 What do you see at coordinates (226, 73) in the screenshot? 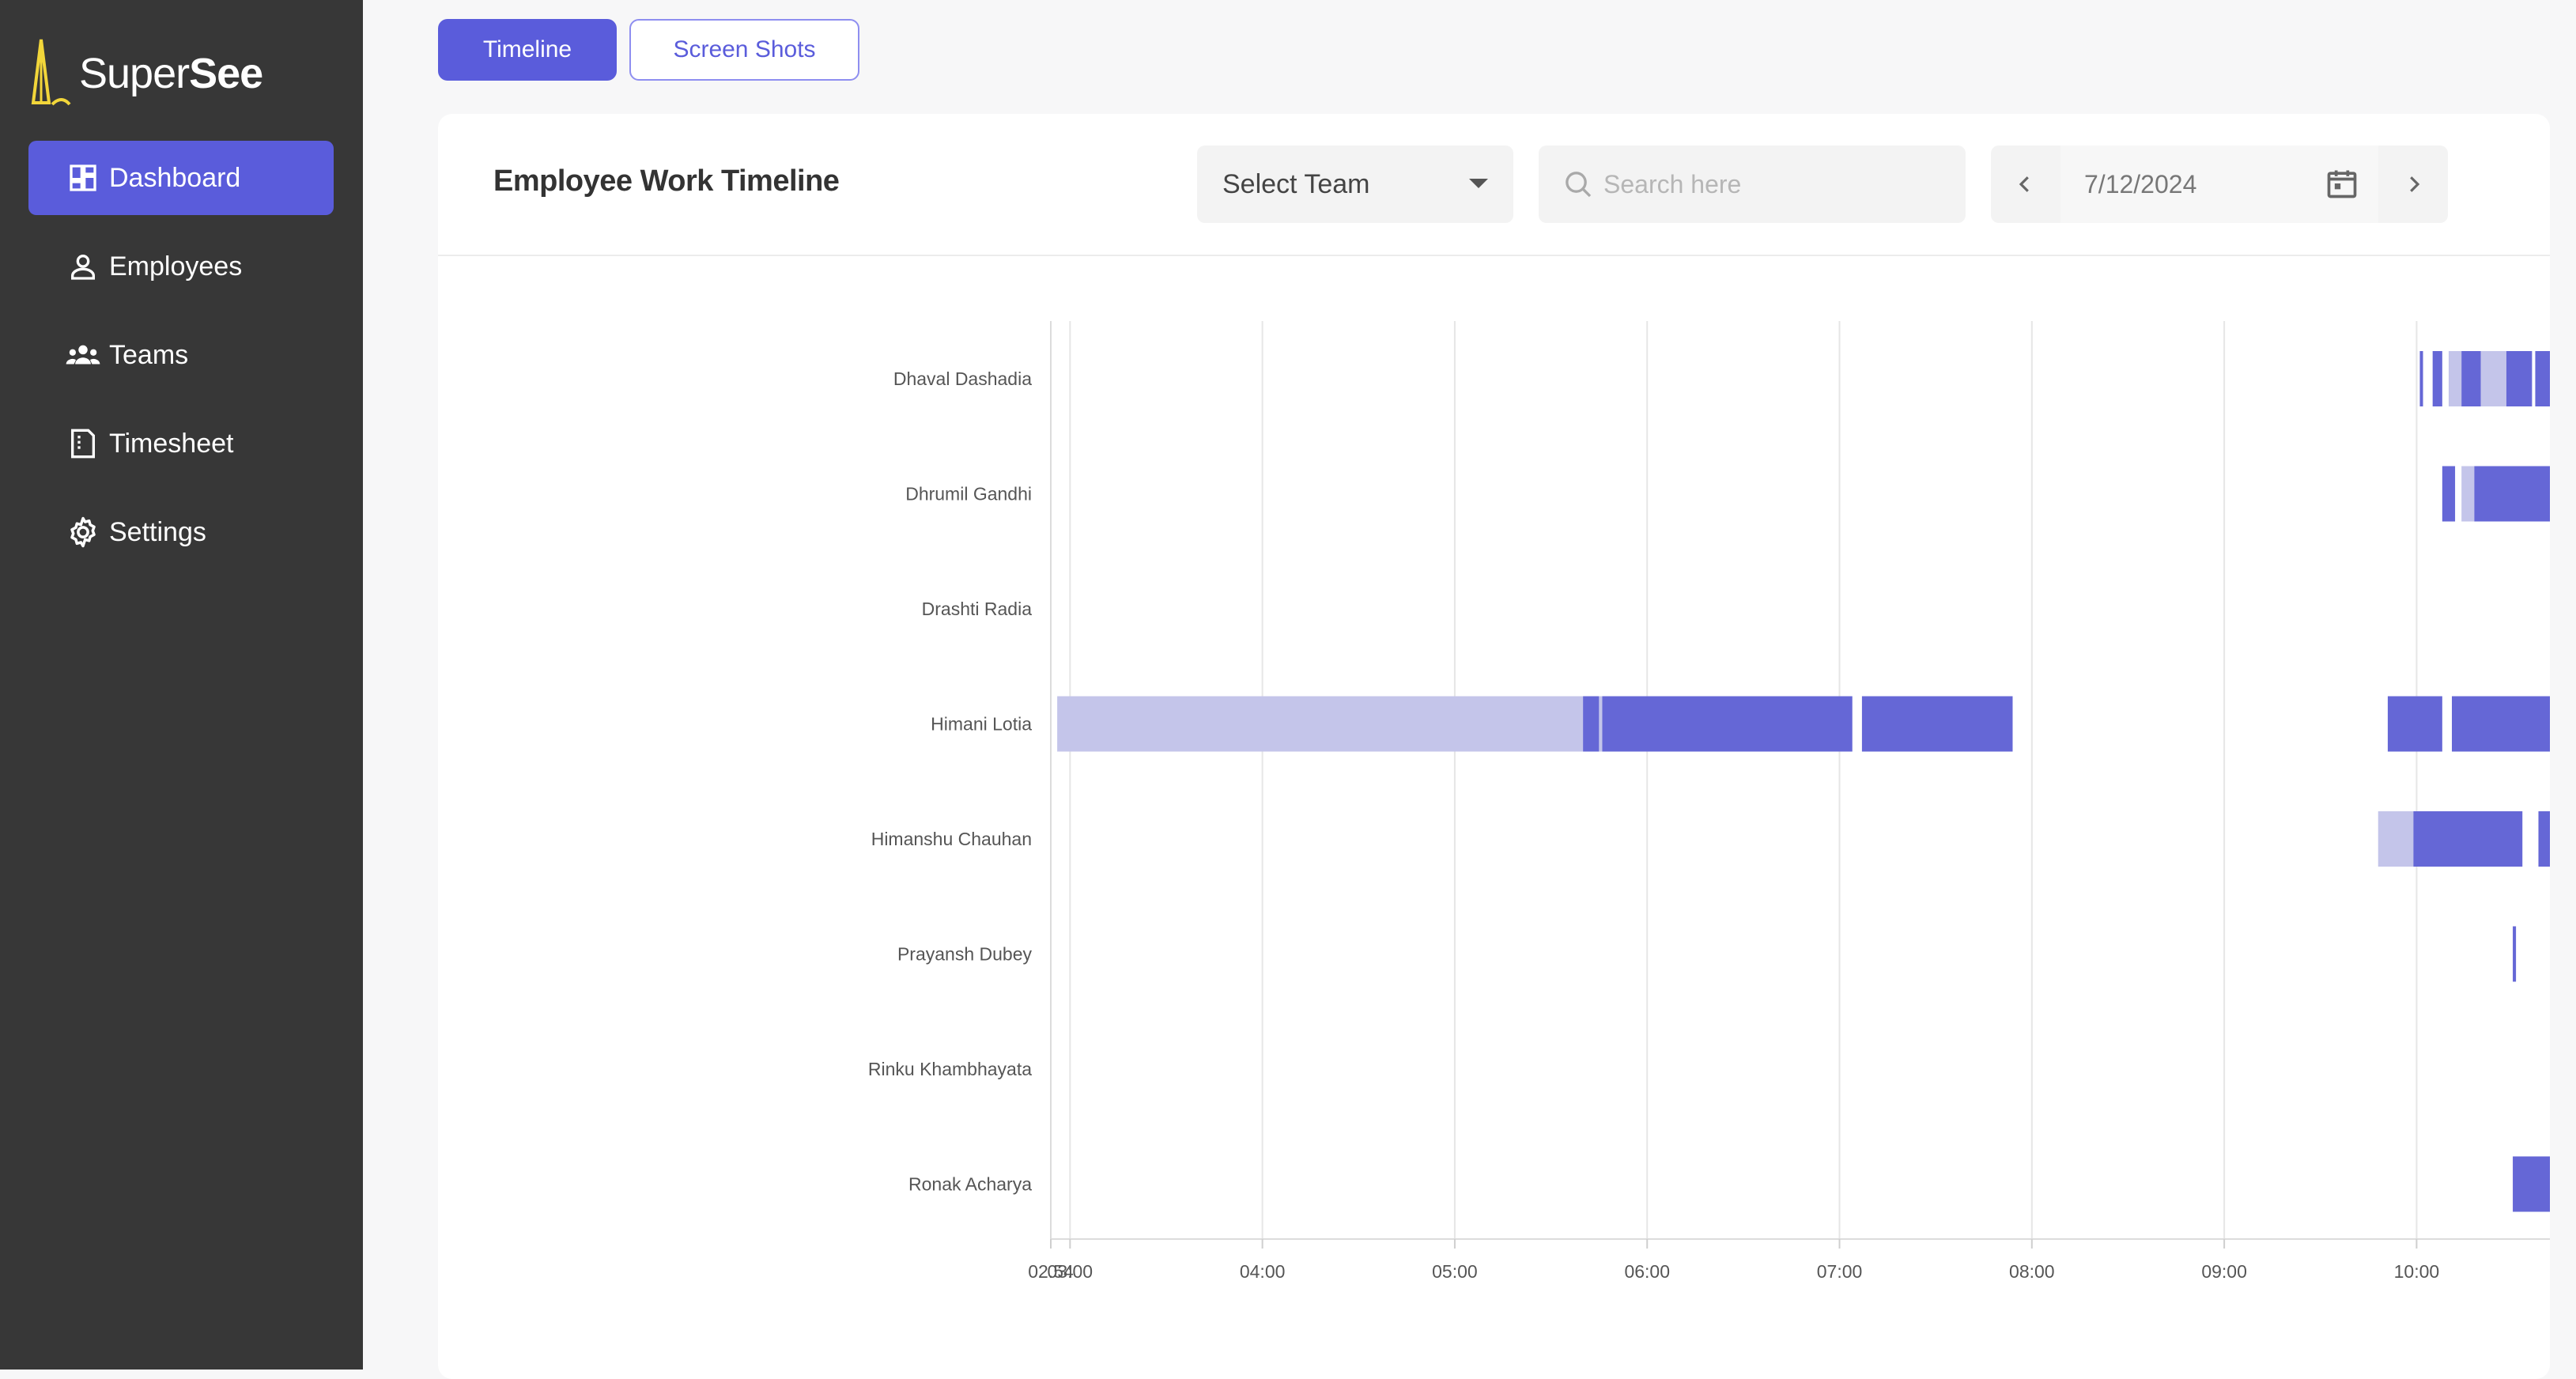
I see `app-name-bold: See` at bounding box center [226, 73].